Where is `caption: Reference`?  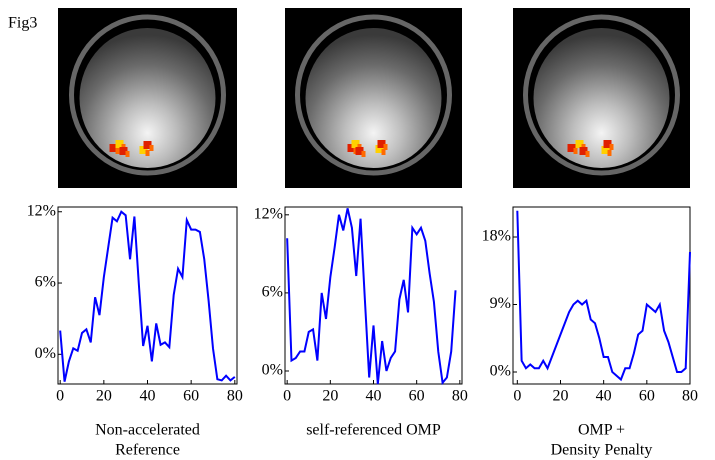
caption: Reference is located at coordinates (147, 450).